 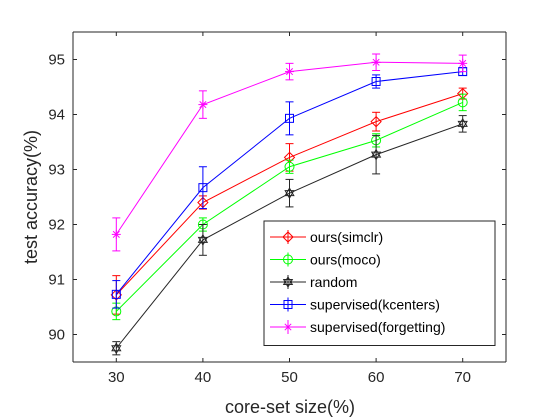 I want to click on legend-item-ours-simclr: ours(simclr), so click(x=326, y=237).